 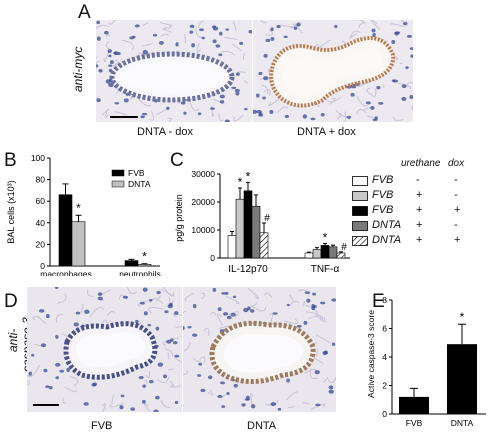 I want to click on legend-c-row: FVB + -, so click(x=422, y=196).